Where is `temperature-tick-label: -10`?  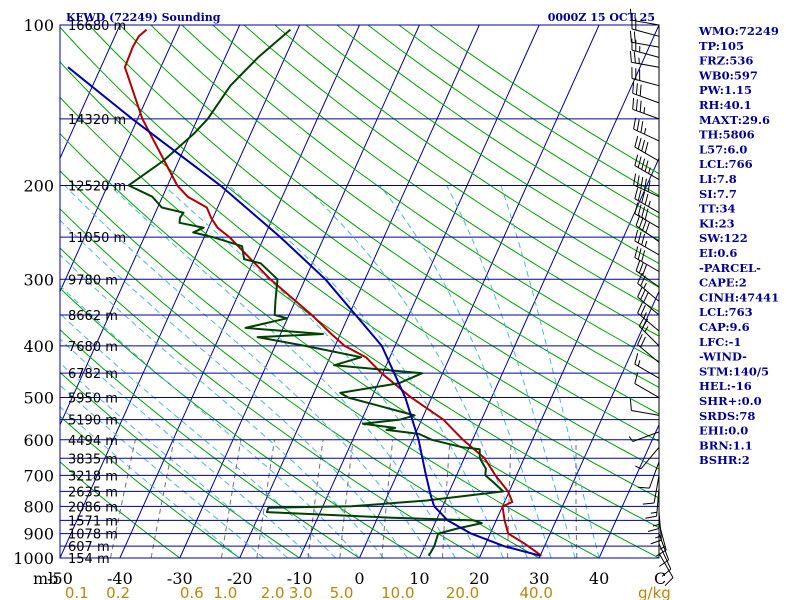
temperature-tick-label: -10 is located at coordinates (300, 578).